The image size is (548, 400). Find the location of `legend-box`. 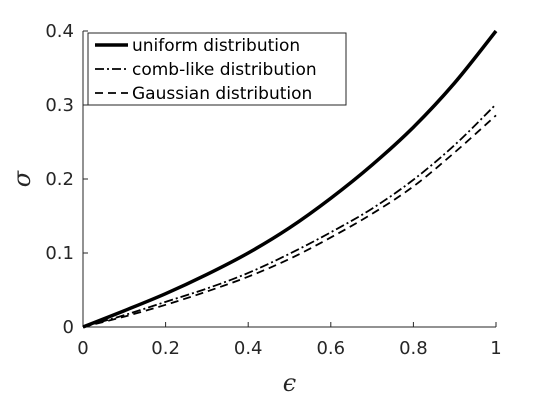

legend-box is located at coordinates (217, 69).